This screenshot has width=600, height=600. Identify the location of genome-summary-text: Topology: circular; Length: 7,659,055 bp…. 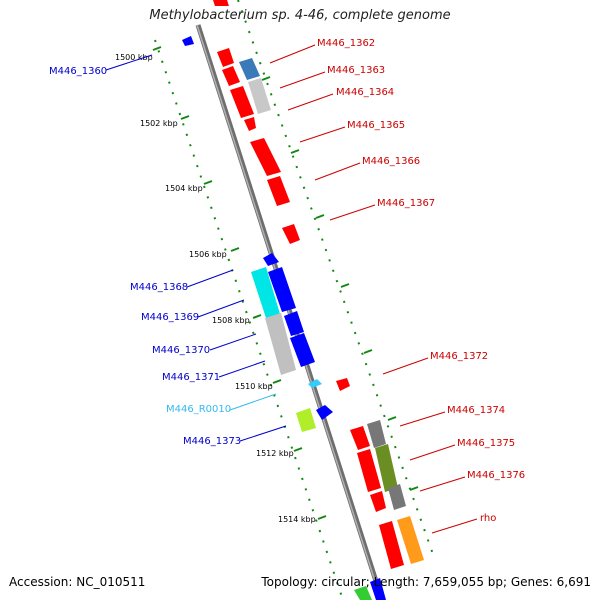
(426, 582).